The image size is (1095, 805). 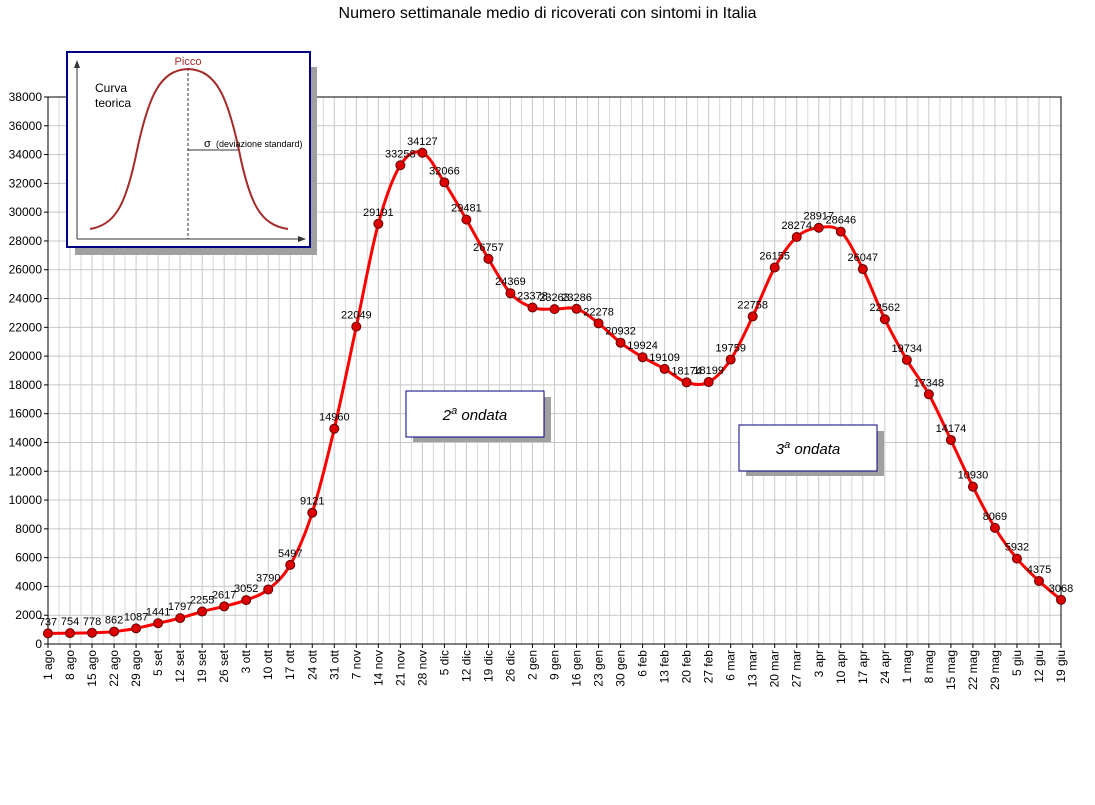 What do you see at coordinates (312, 664) in the screenshot?
I see `x-tick-label: 24 ott` at bounding box center [312, 664].